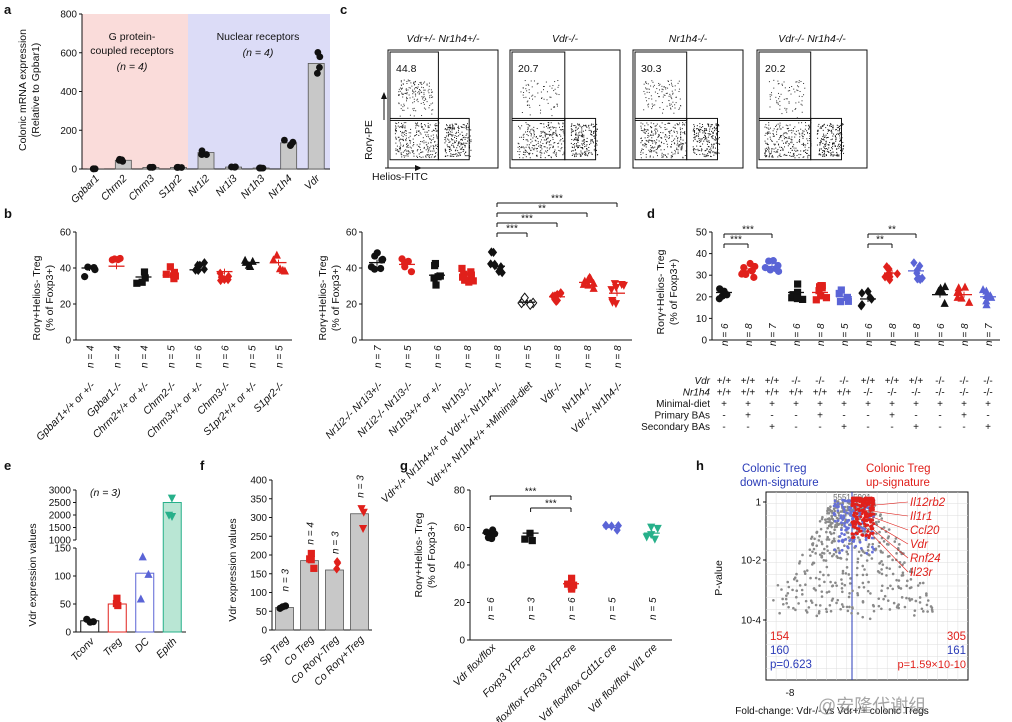 The height and width of the screenshot is (722, 1012). Describe the element at coordinates (66, 605) in the screenshot. I see `e-ytick-label: 50` at that location.